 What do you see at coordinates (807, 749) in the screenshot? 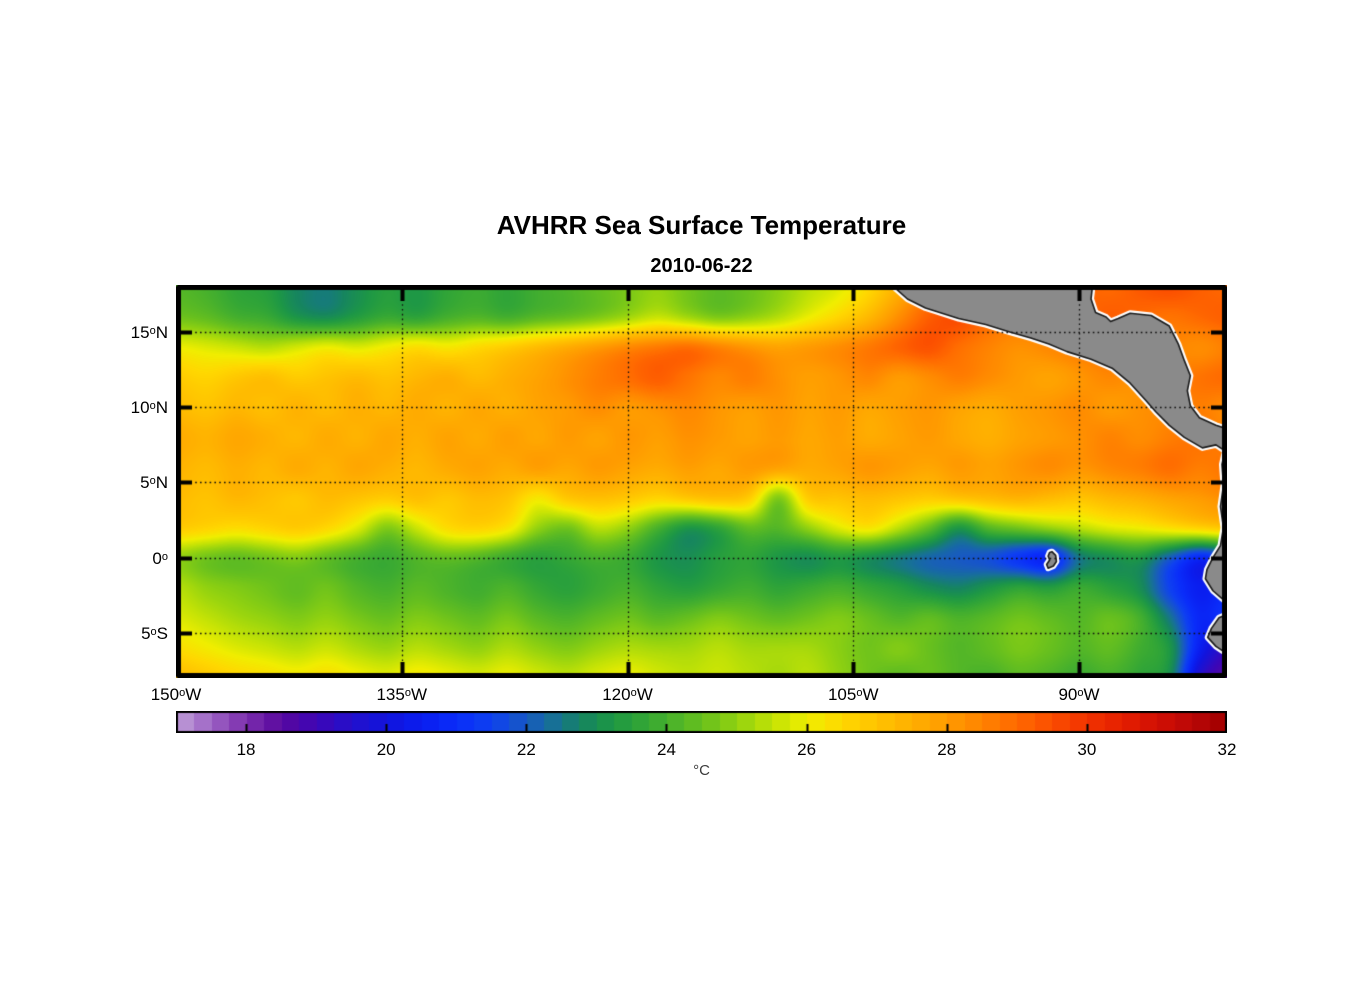
I see `colorbar-tick-label: 26` at bounding box center [807, 749].